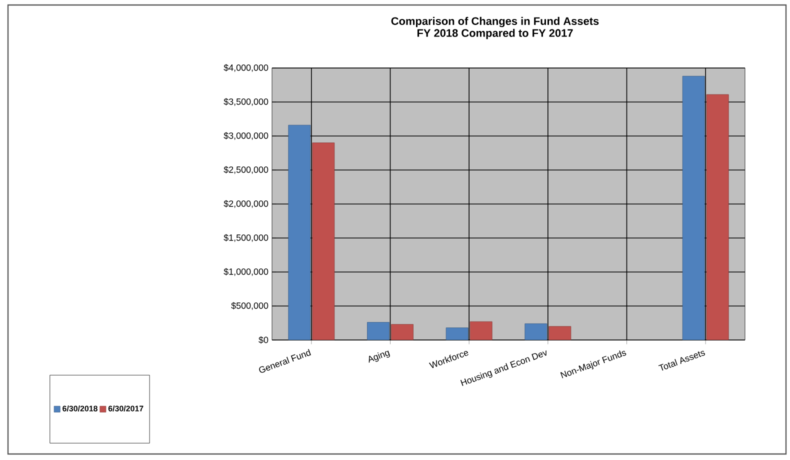 This screenshot has height=460, width=790. I want to click on y-tick-label: $4,000,000, so click(246, 68).